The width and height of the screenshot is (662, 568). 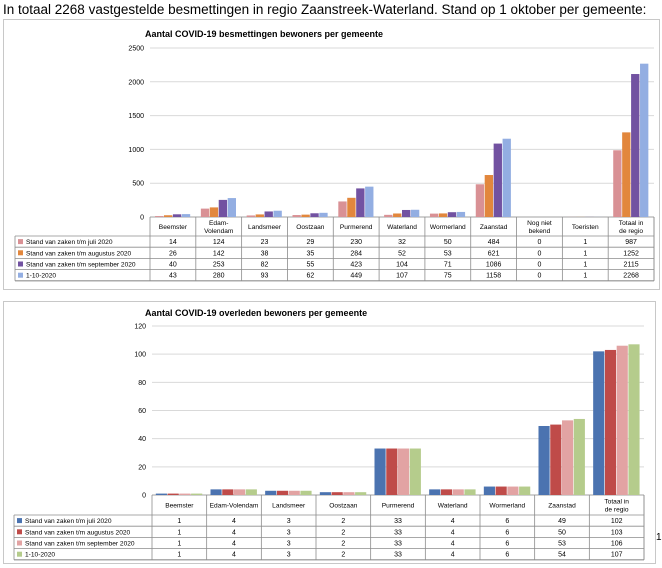 What do you see at coordinates (356, 253) in the screenshot?
I see `data-value: 284` at bounding box center [356, 253].